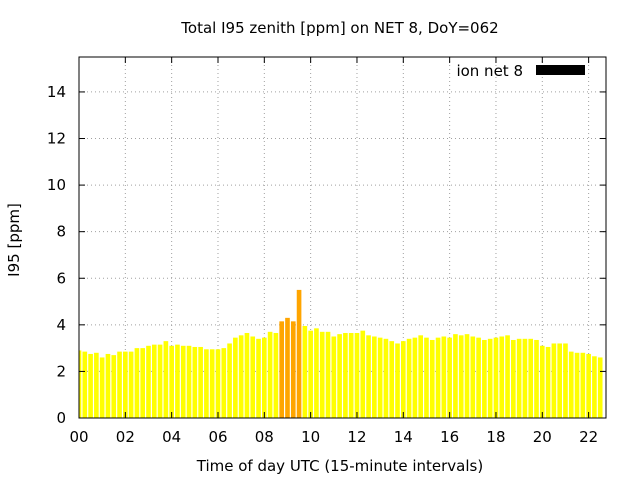 The width and height of the screenshot is (640, 480). What do you see at coordinates (449, 437) in the screenshot?
I see `x-tick-label: 16` at bounding box center [449, 437].